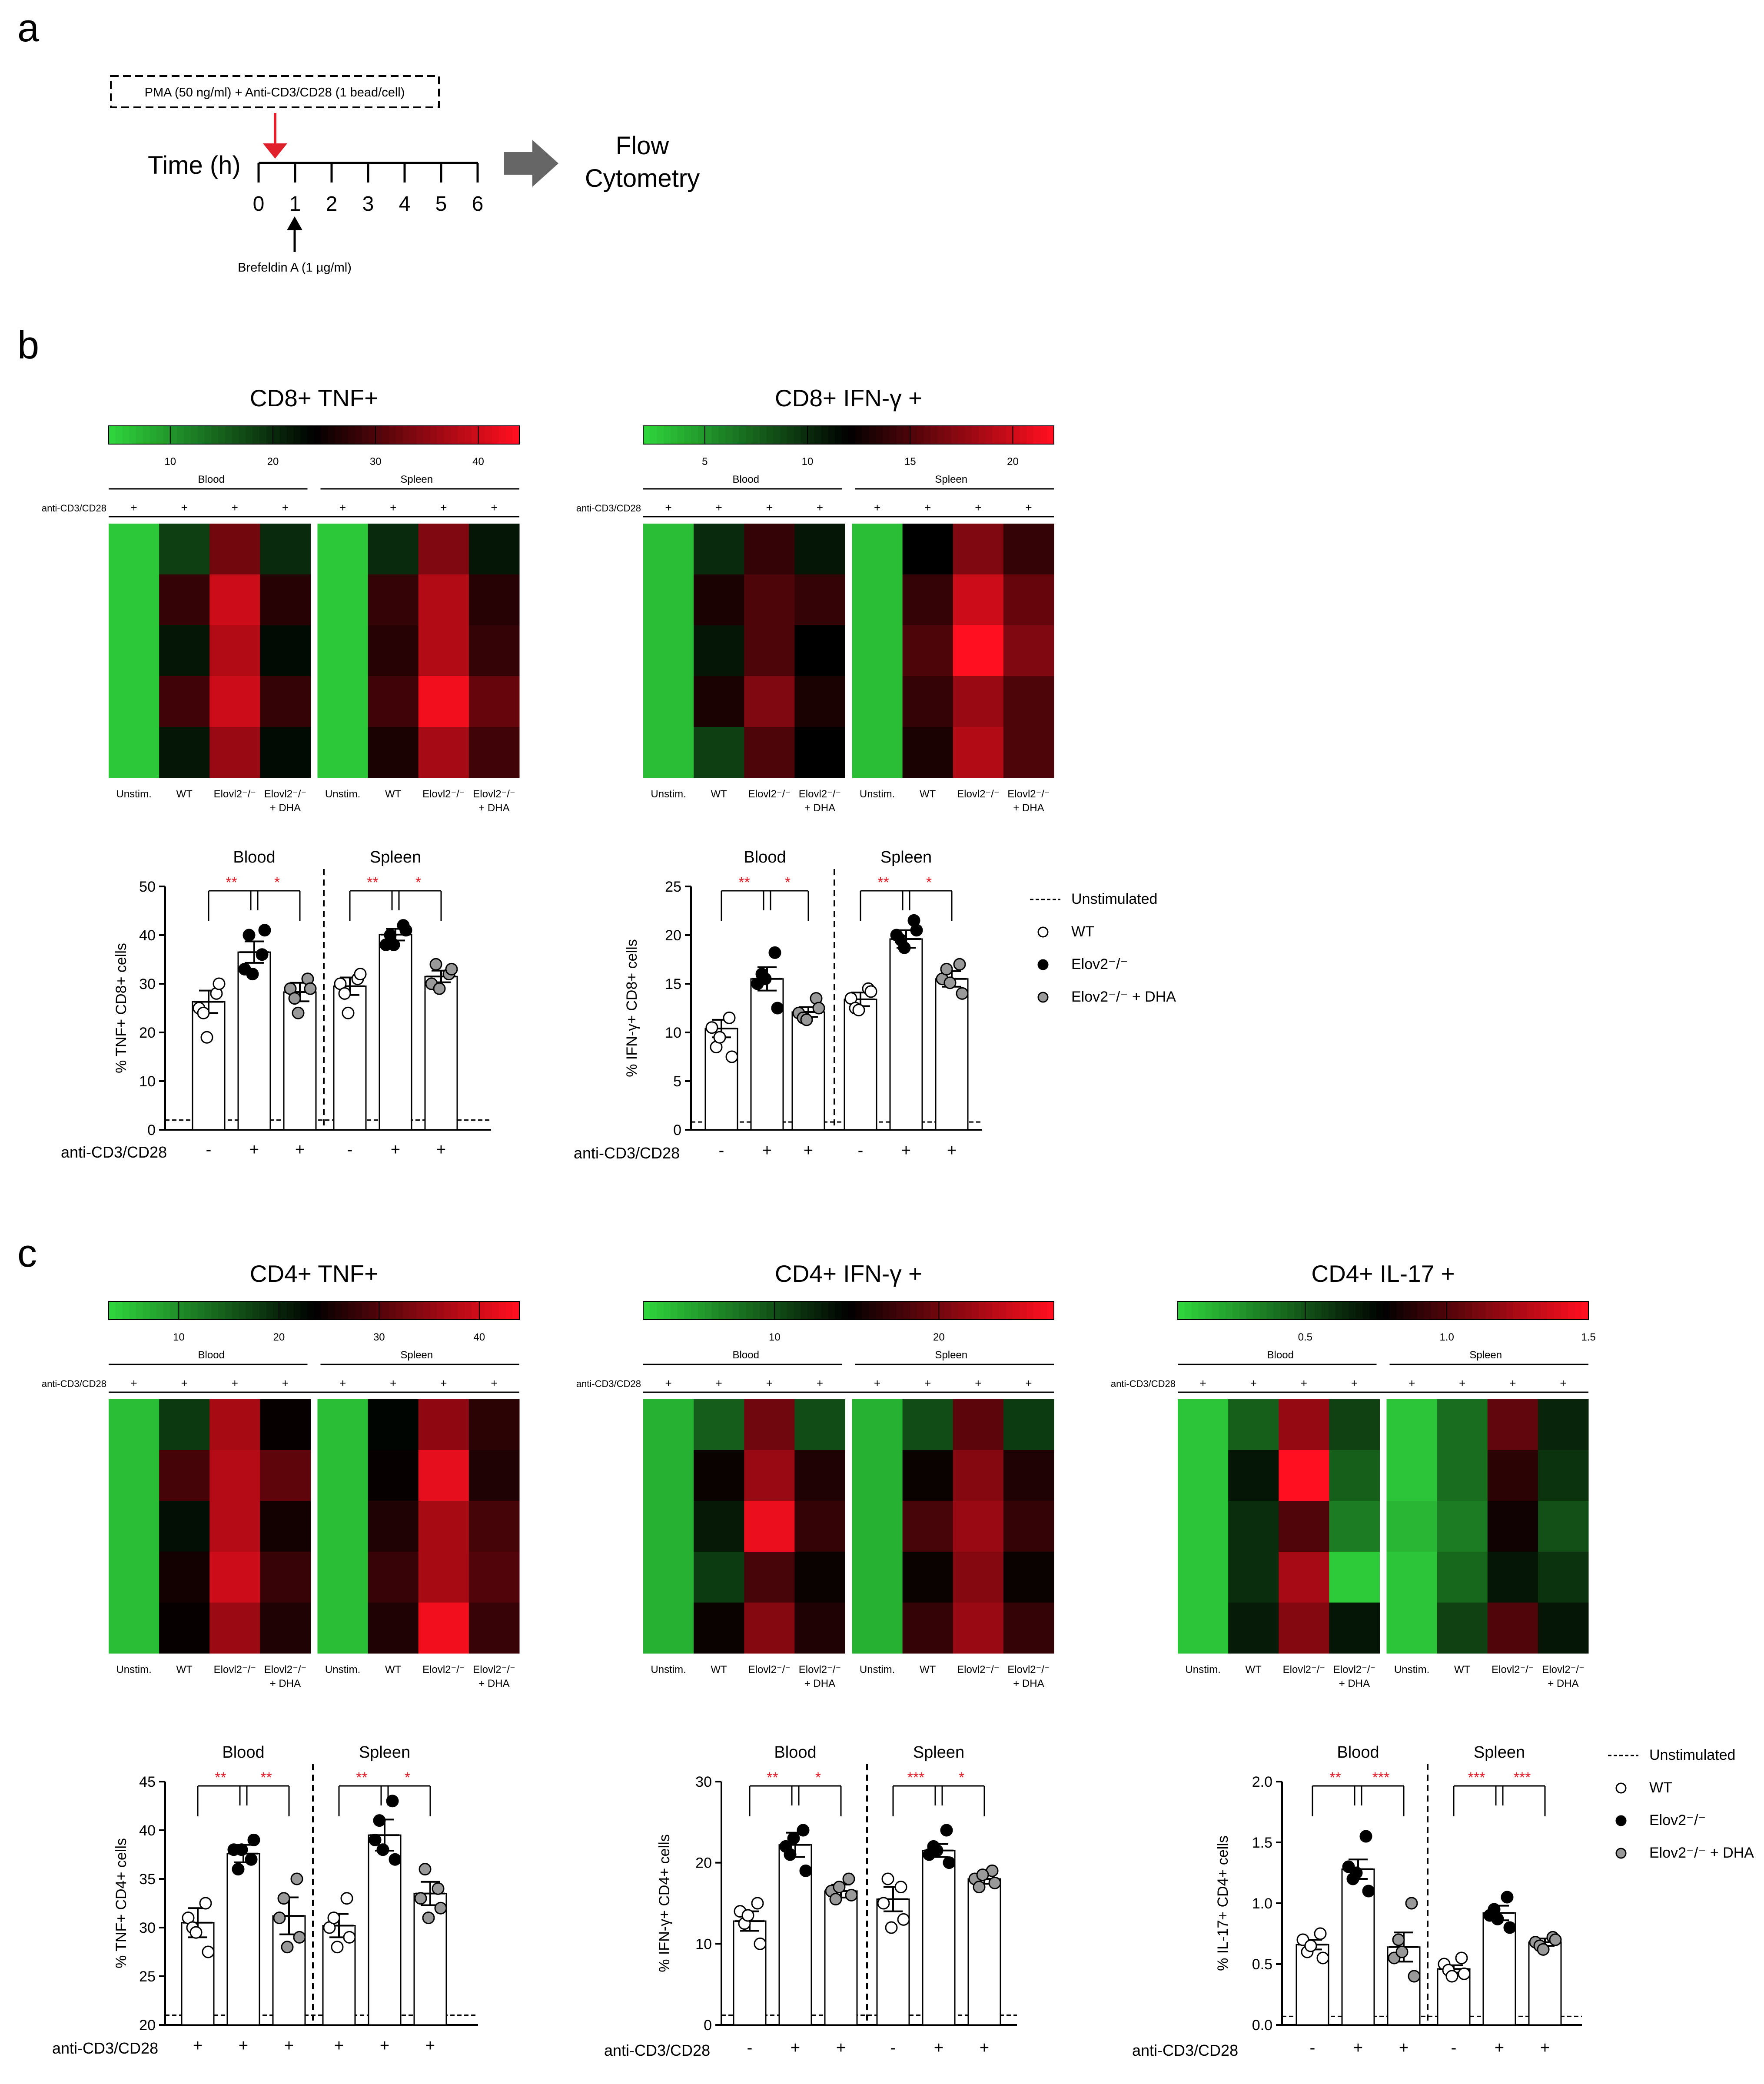  Describe the element at coordinates (1354, 1683) in the screenshot. I see `column-label: + DHA` at that location.